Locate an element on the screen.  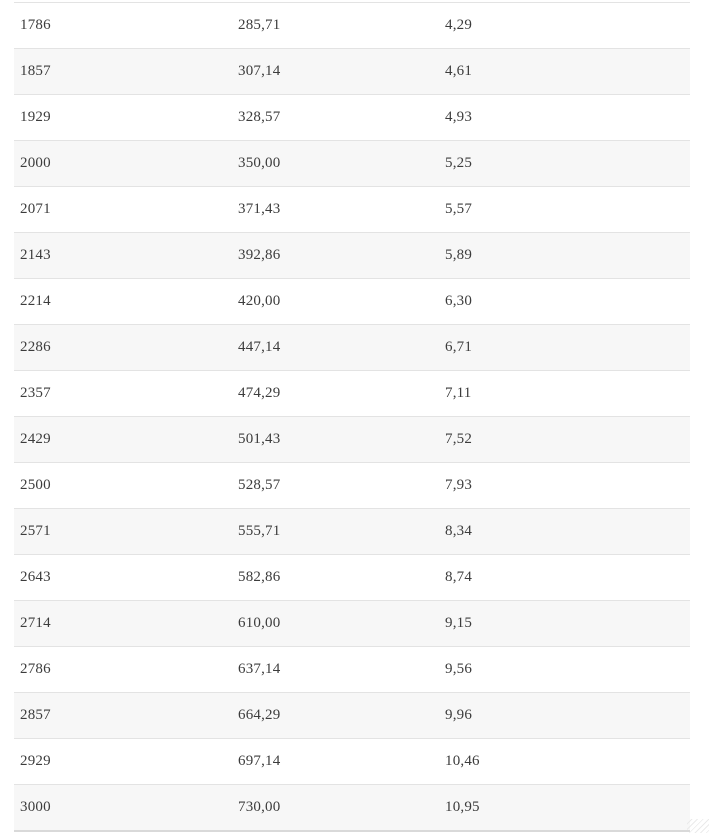
table-cell: 7,11 is located at coordinates (458, 393).